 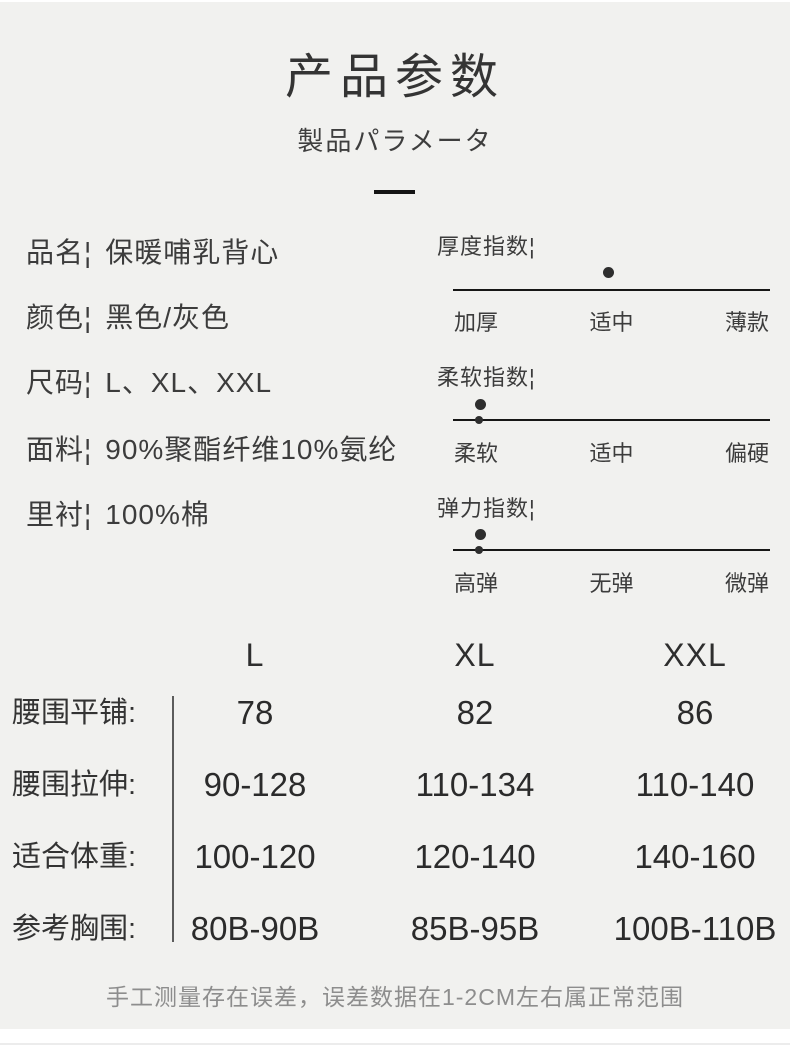 What do you see at coordinates (695, 856) in the screenshot?
I see `size-cell: 140-160` at bounding box center [695, 856].